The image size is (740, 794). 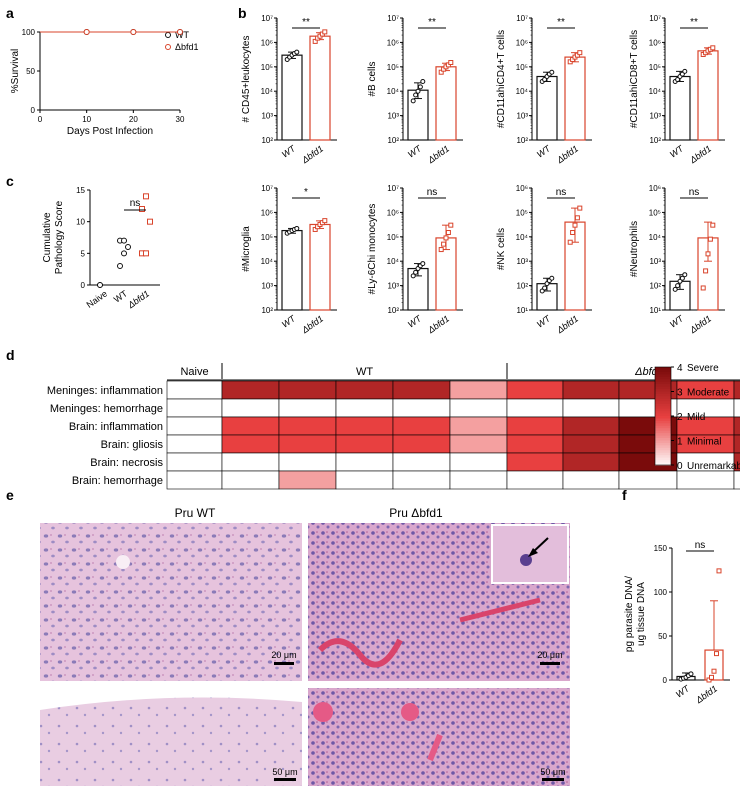 What do you see at coordinates (283, 655) in the screenshot?
I see `scale-bar-label: 20 μm` at bounding box center [283, 655].